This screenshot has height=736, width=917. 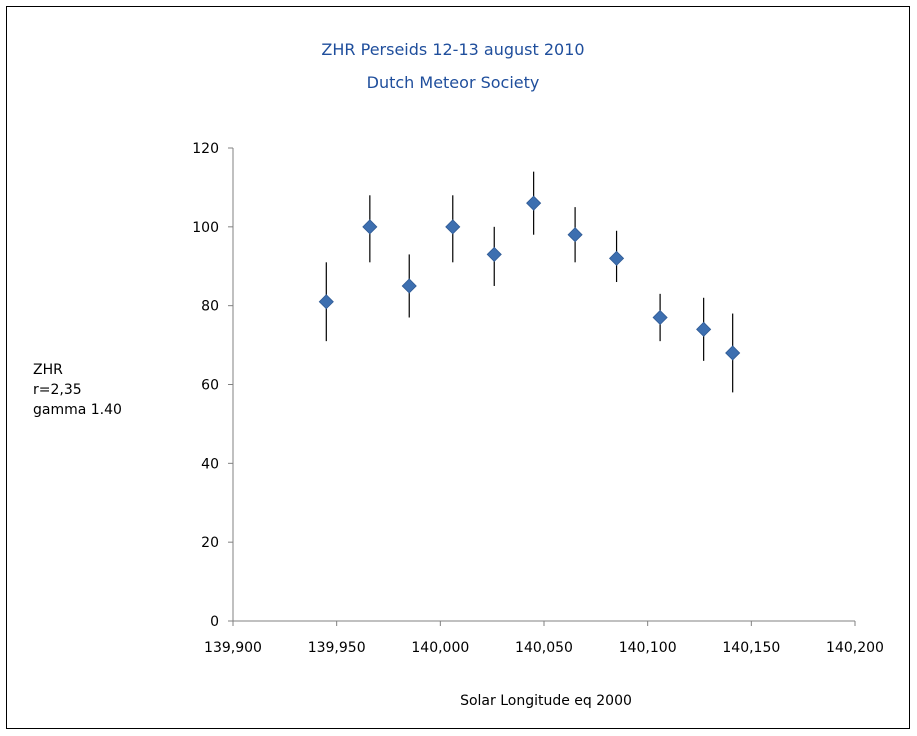 What do you see at coordinates (233, 648) in the screenshot?
I see `x-tick-label: 139,900` at bounding box center [233, 648].